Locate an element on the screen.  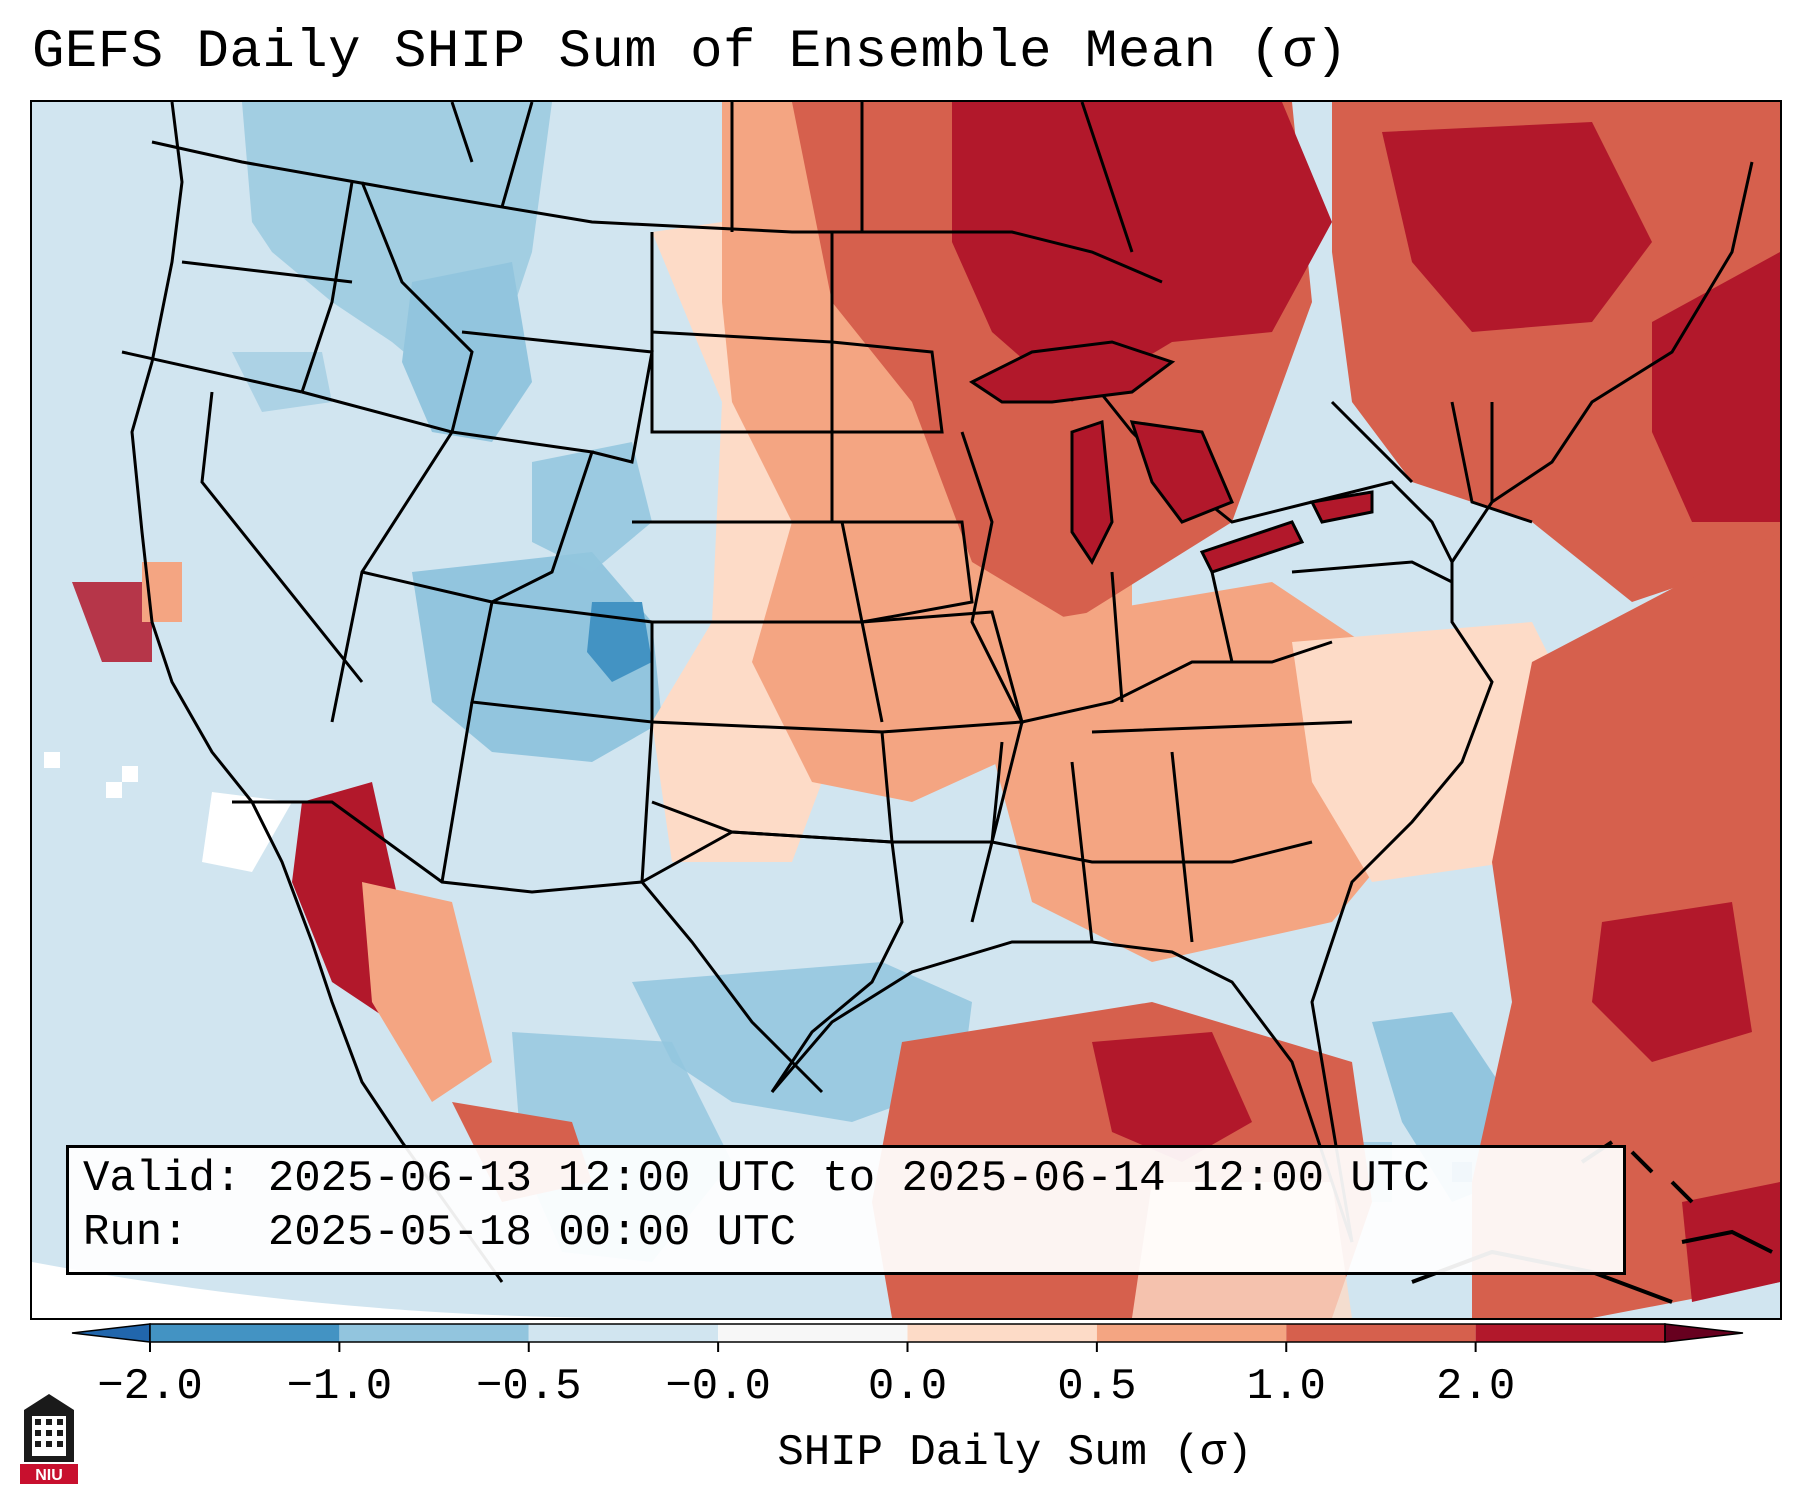
blue-colorado-core is located at coordinates (619, 642).